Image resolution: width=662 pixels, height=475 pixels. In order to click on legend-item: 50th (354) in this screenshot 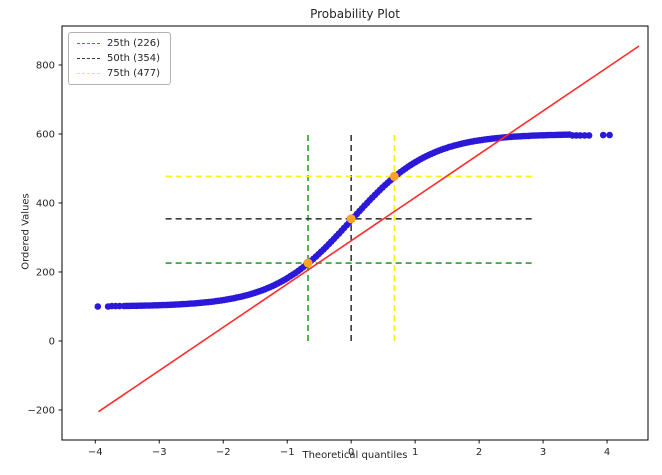, I will do `click(118, 58)`.